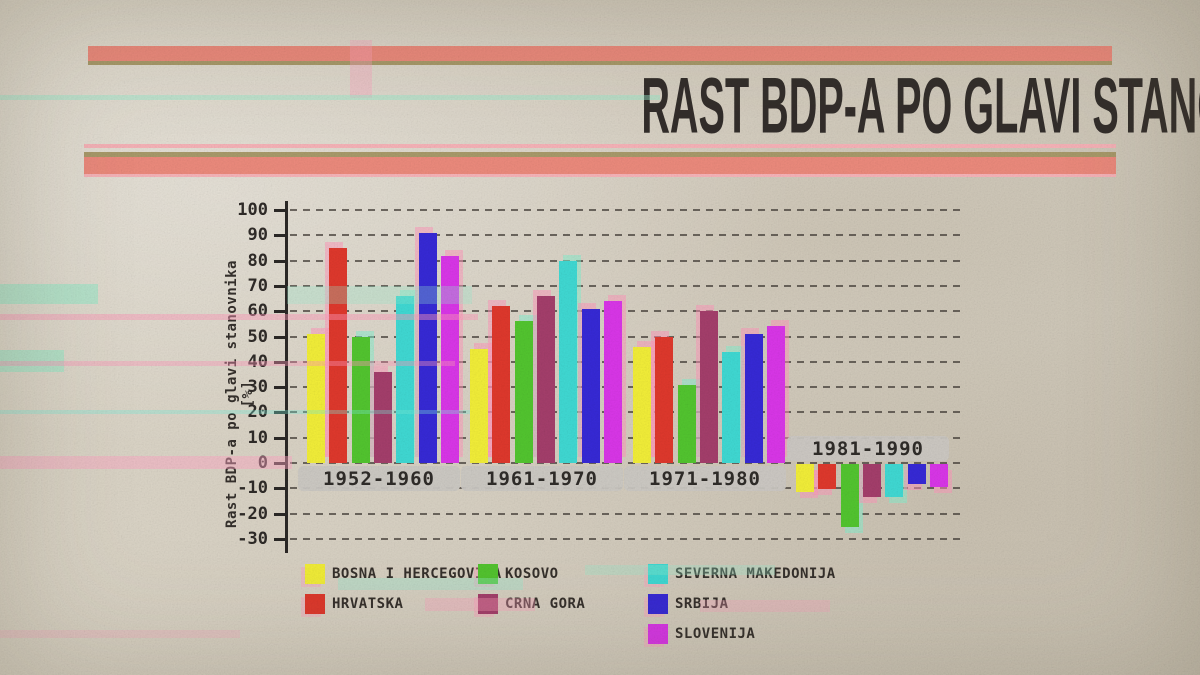 Image resolution: width=1200 pixels, height=675 pixels. Describe the element at coordinates (590, 385) in the screenshot. I see `bar-srbija-1961-1970` at that location.